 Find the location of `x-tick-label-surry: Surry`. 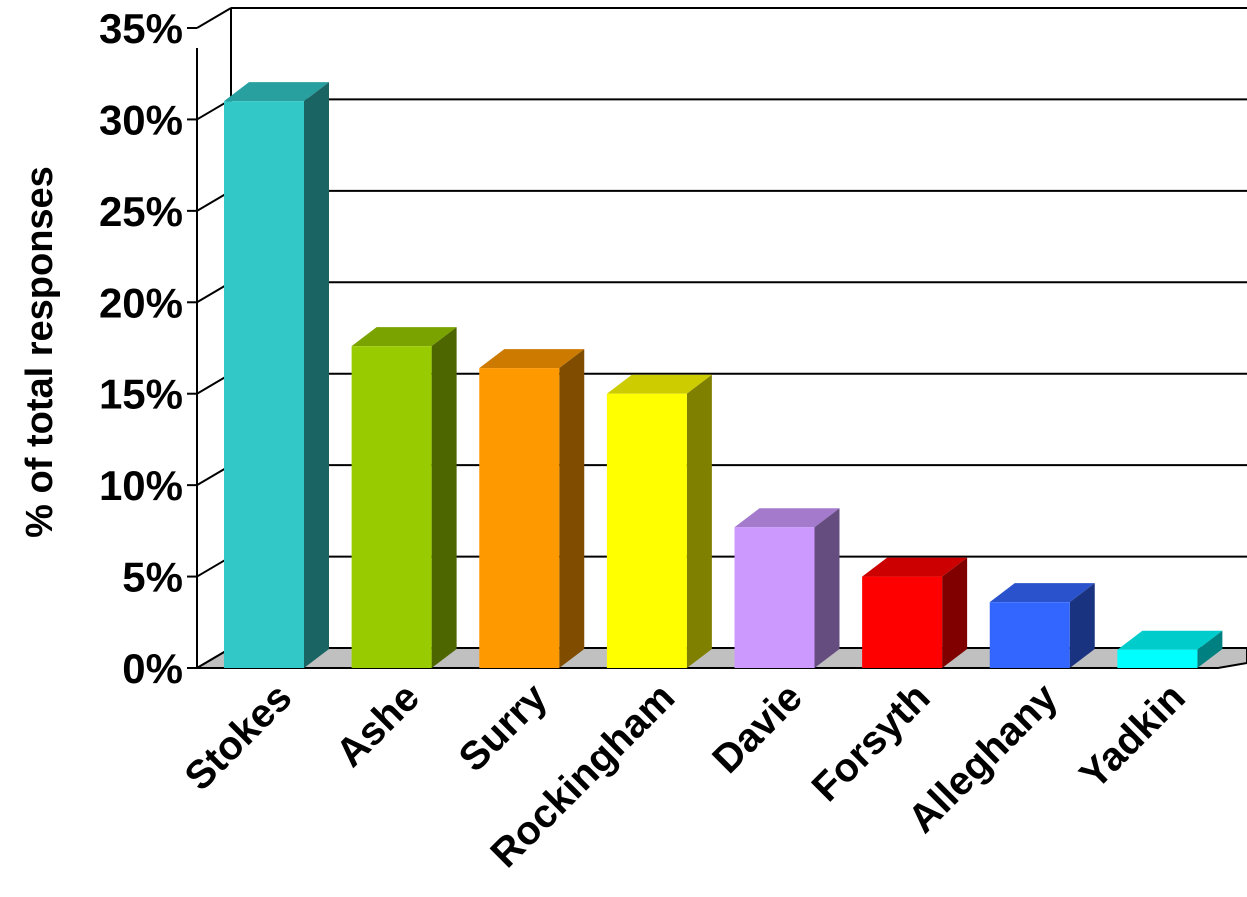

x-tick-label-surry: Surry is located at coordinates (504, 728).